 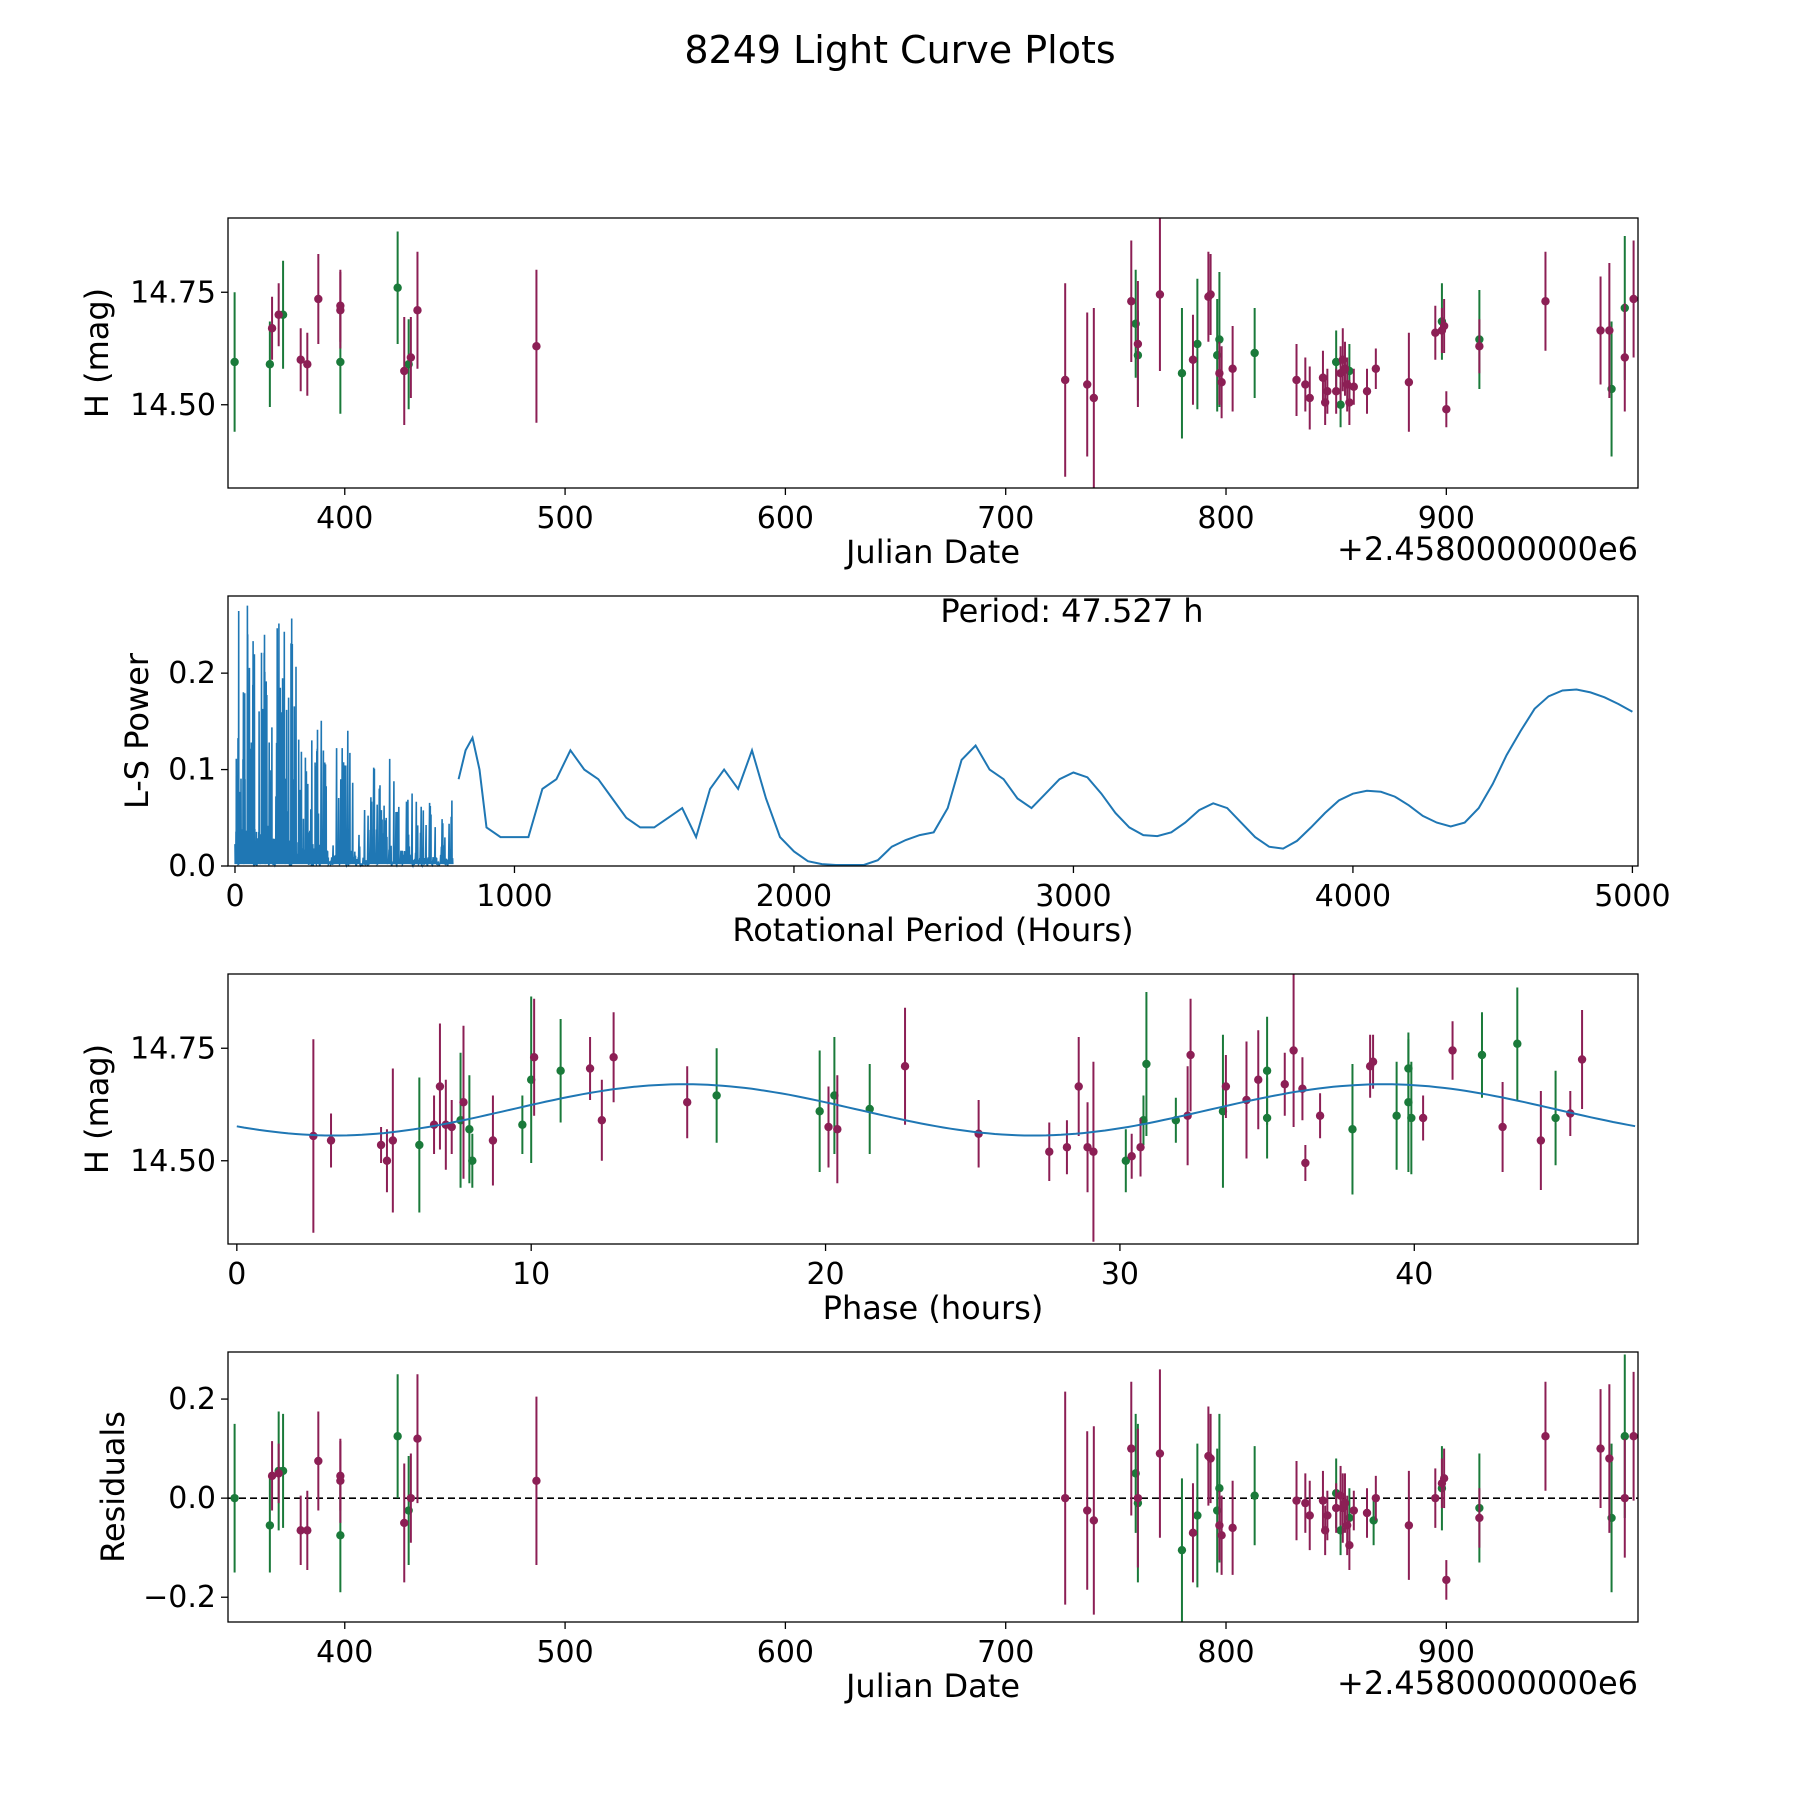 What do you see at coordinates (1073, 896) in the screenshot?
I see `periodogram-xtick-label: 3000` at bounding box center [1073, 896].